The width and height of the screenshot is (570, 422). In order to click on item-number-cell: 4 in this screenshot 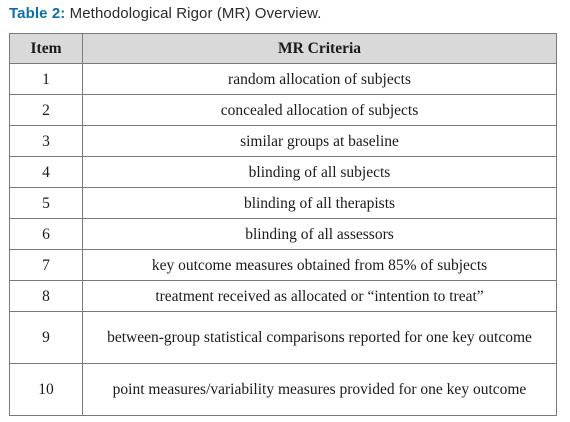, I will do `click(46, 172)`.